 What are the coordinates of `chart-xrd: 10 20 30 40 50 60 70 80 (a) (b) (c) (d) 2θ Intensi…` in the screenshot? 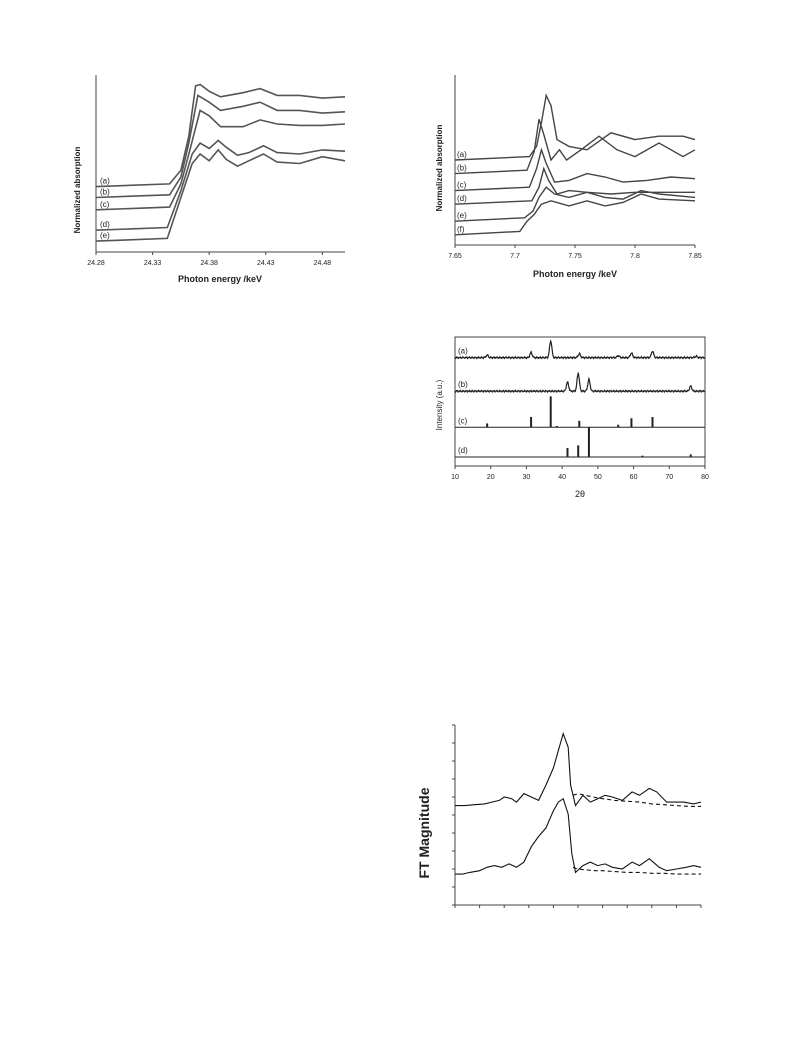 It's located at (572, 417).